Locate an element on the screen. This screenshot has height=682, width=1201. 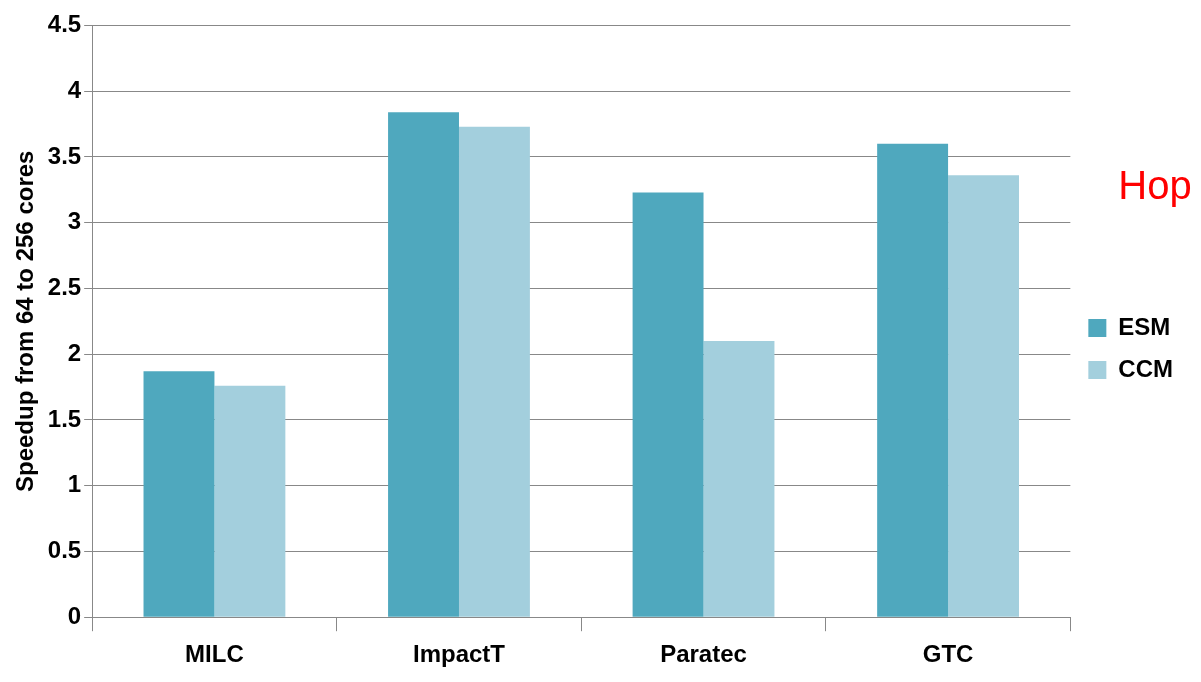
y-tick-label: 3 is located at coordinates (74, 221).